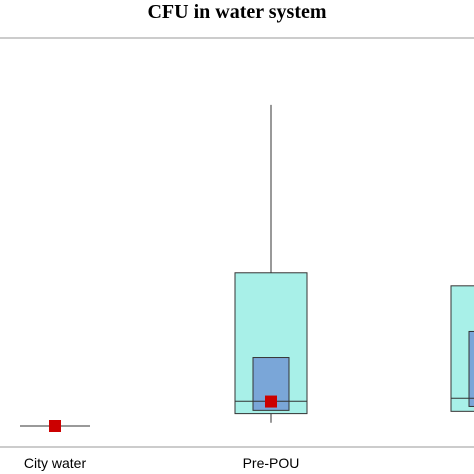 This screenshot has width=474, height=474. Describe the element at coordinates (236, 12) in the screenshot. I see `chart-title: CFU in water system` at that location.